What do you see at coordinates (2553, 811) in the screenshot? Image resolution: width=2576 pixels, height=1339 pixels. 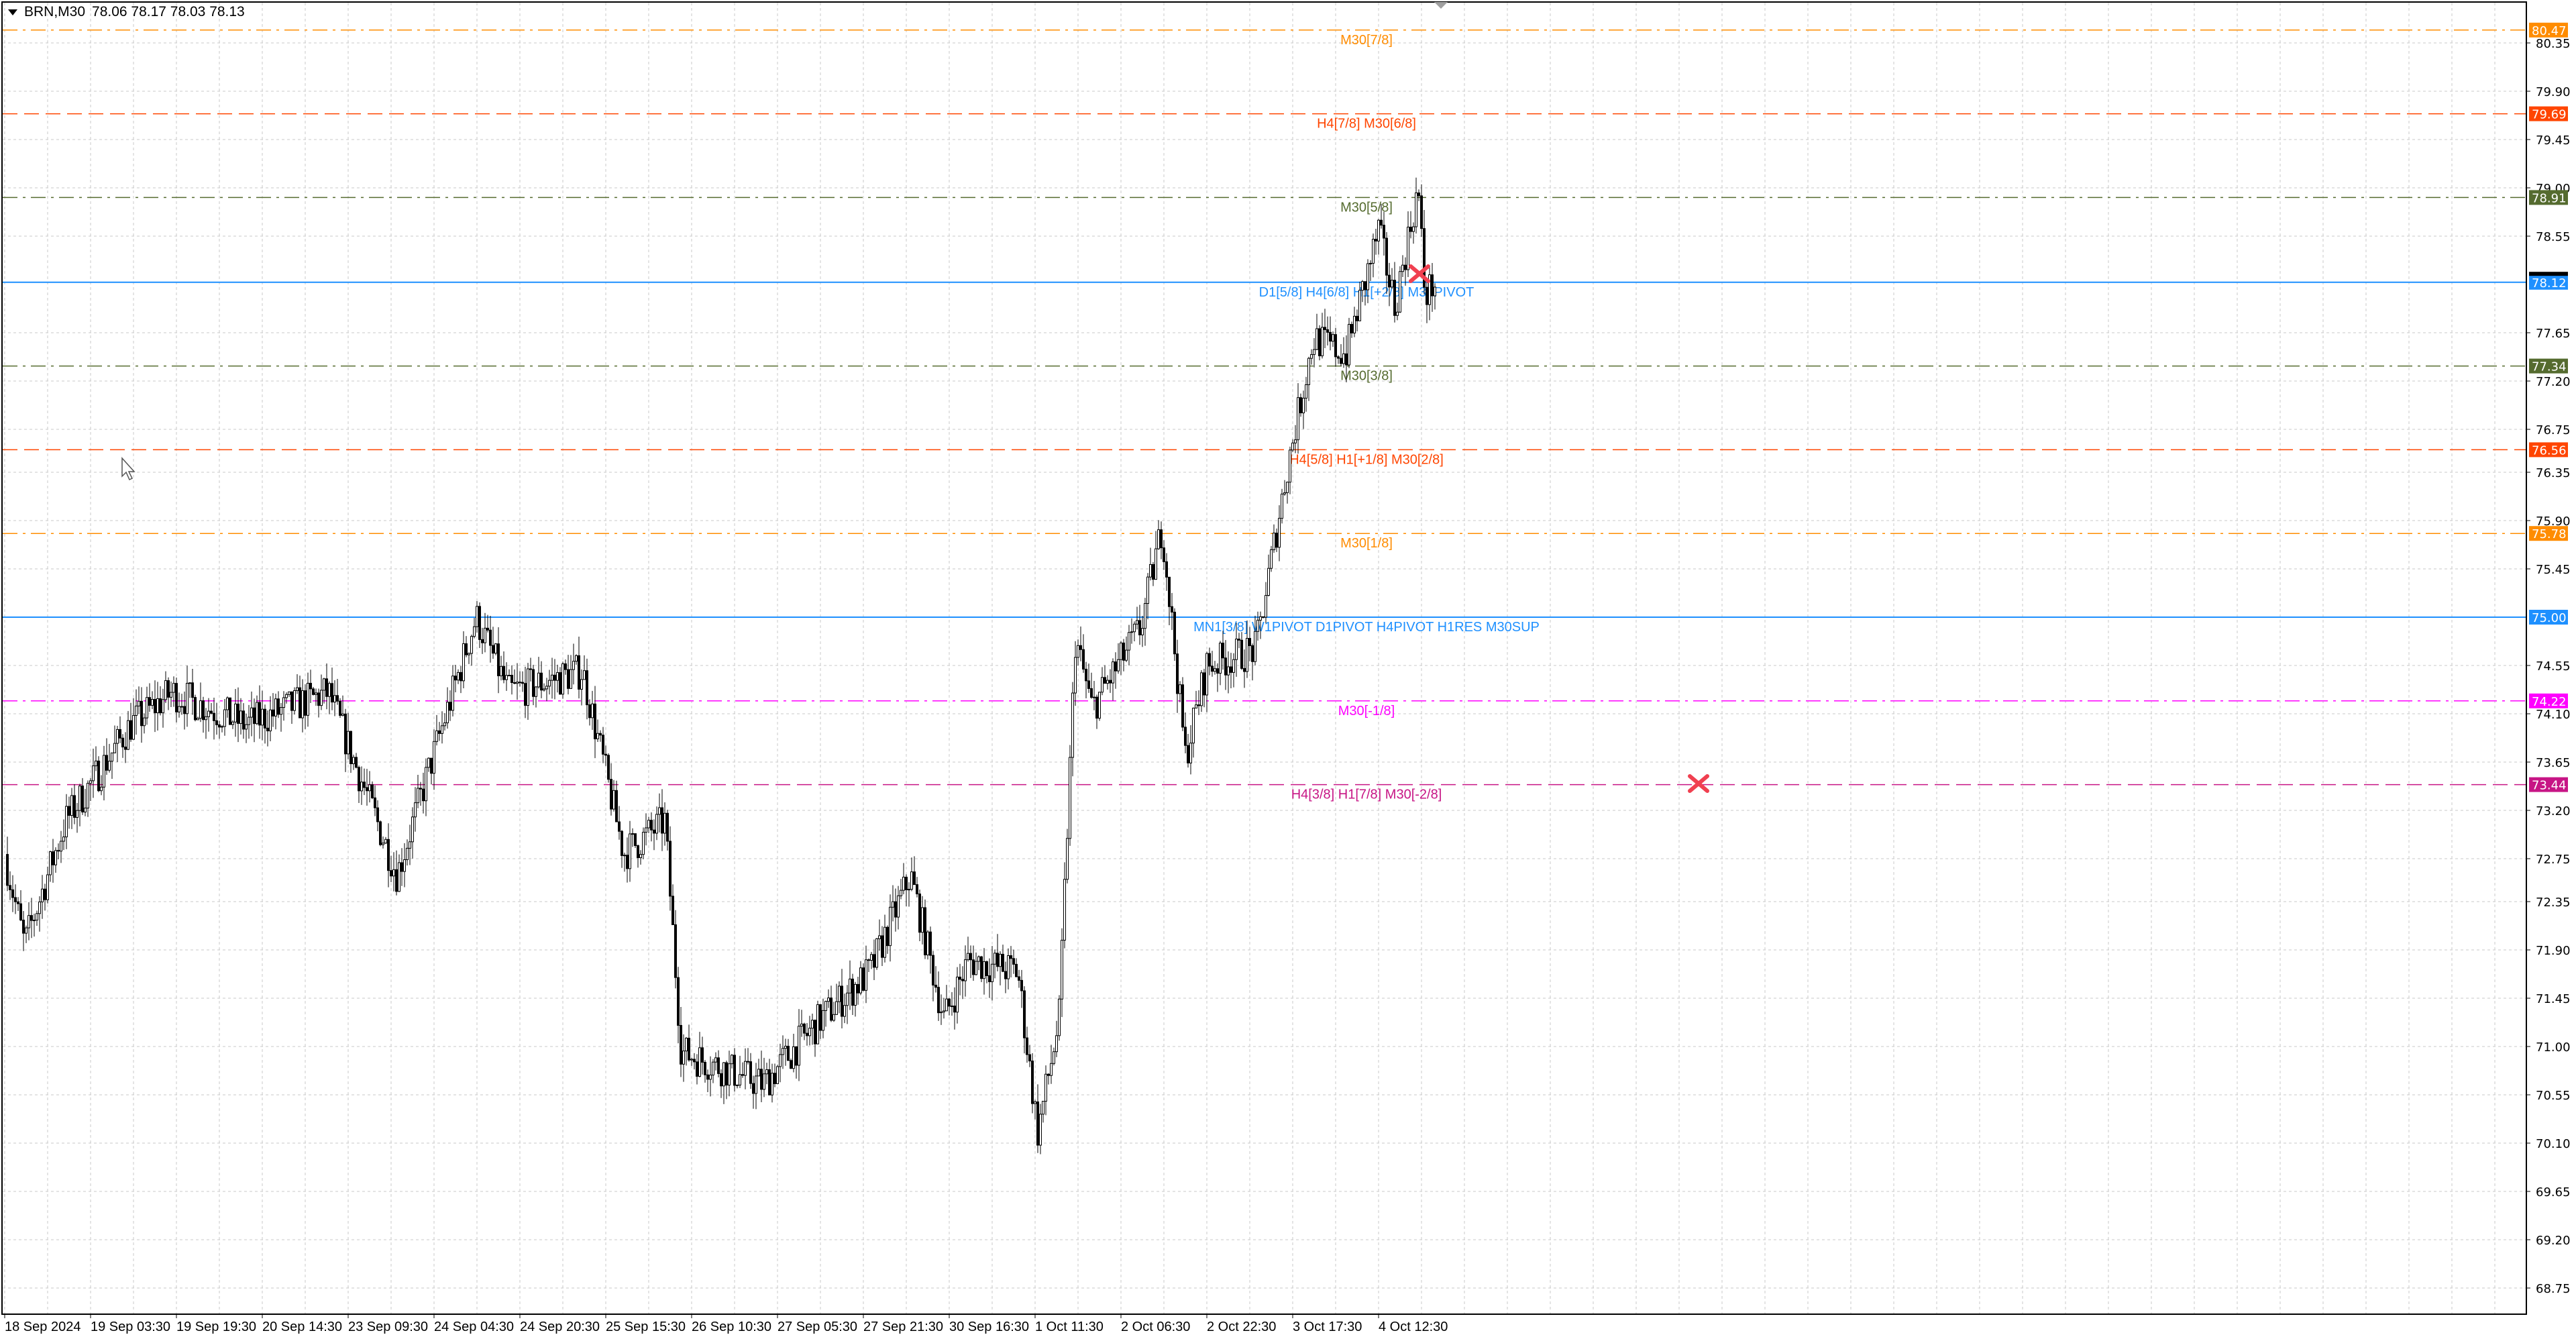 I see `price-tick-label: 73.20` at bounding box center [2553, 811].